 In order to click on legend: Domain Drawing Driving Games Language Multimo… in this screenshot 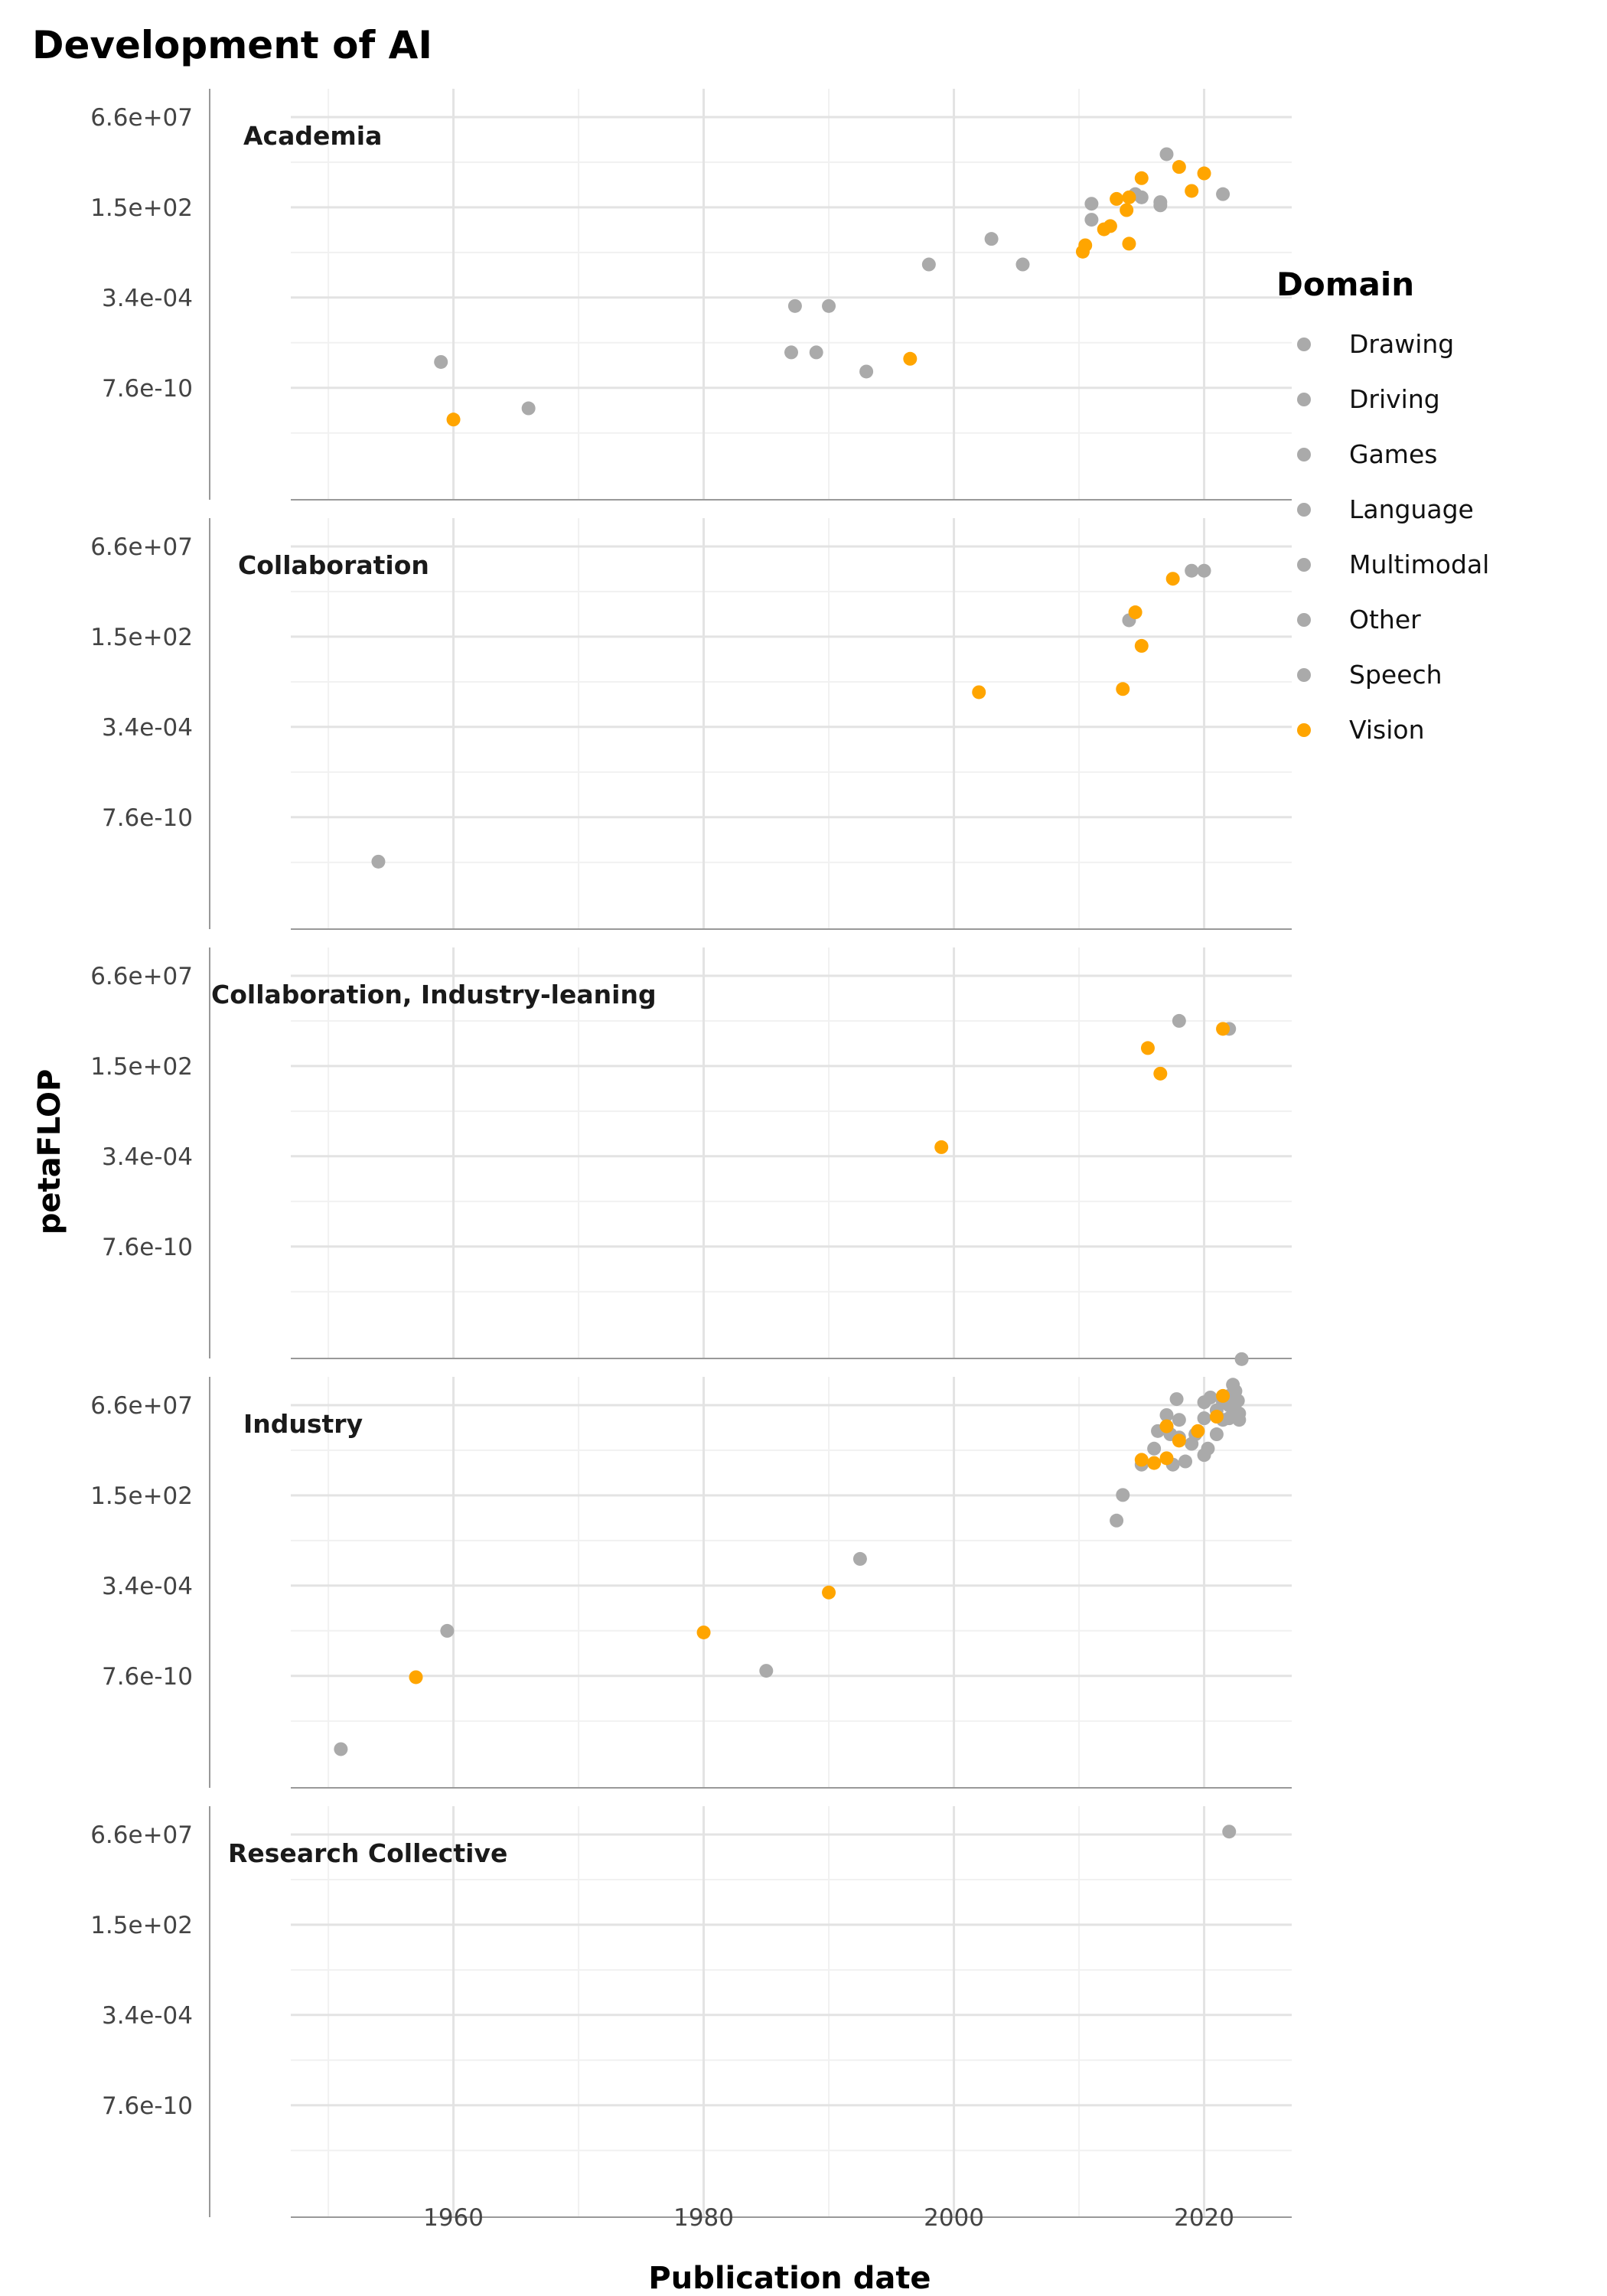, I will do `click(1382, 505)`.